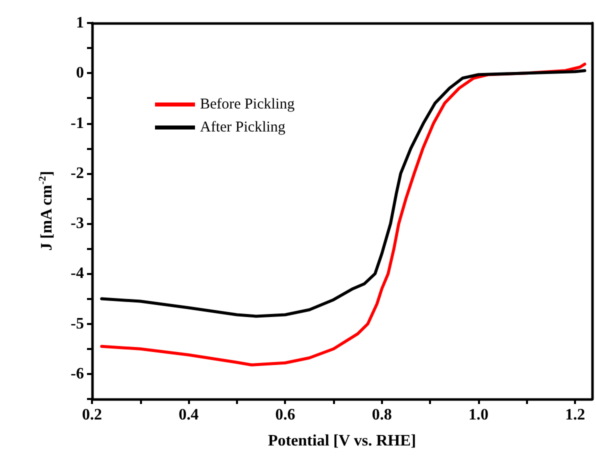 The width and height of the screenshot is (596, 470). What do you see at coordinates (77, 223) in the screenshot?
I see `y-tick-label: -3` at bounding box center [77, 223].